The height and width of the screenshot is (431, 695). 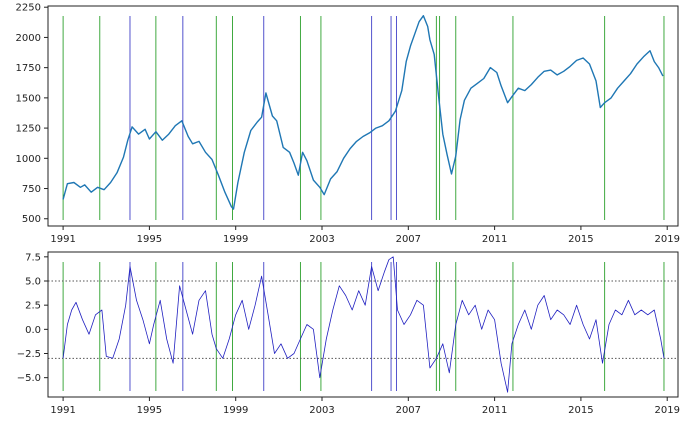 I want to click on bottom-y-tick-label: 5.0, so click(x=33, y=282).